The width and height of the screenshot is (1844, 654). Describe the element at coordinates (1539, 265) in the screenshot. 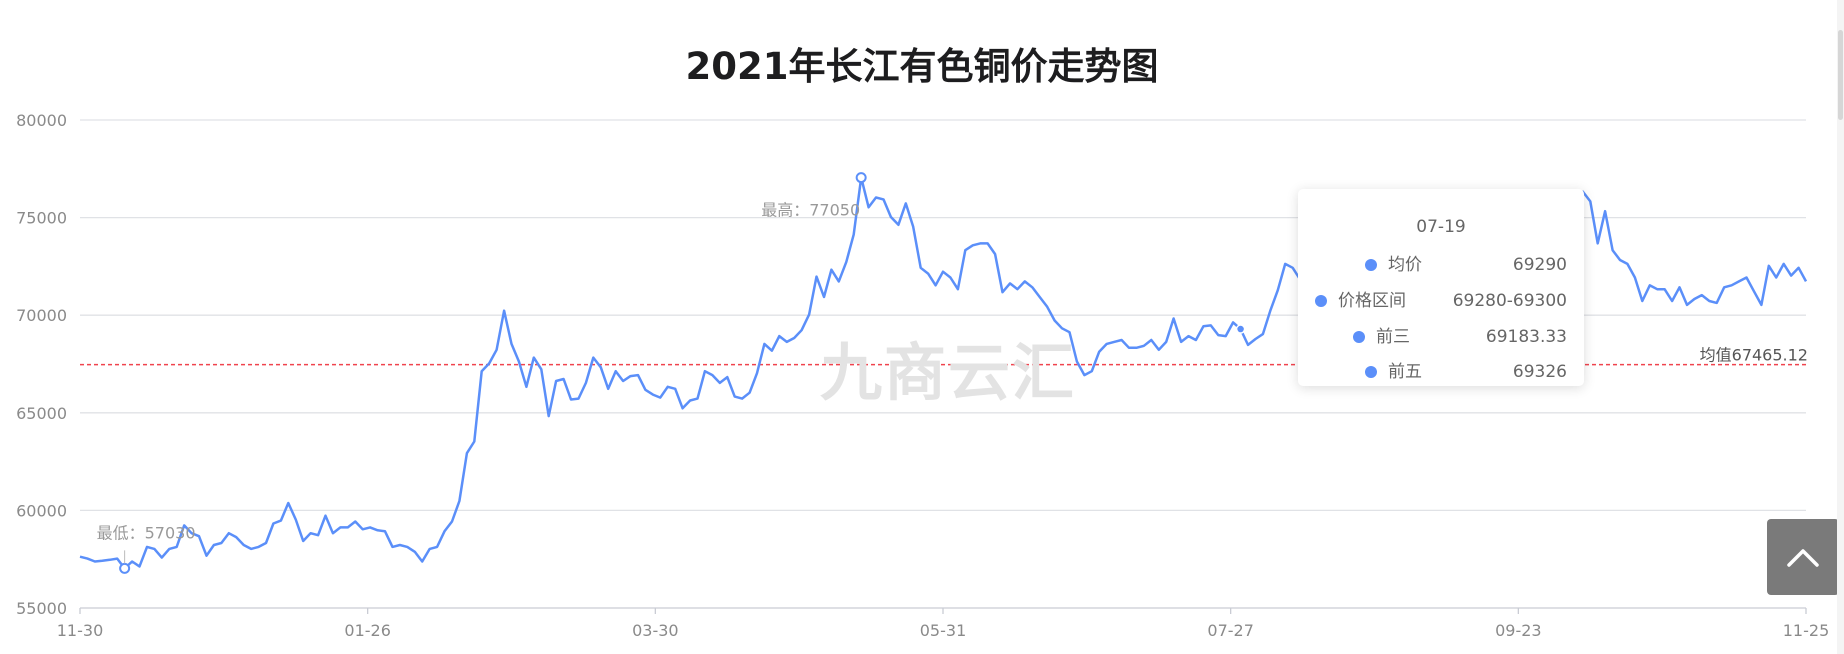

I see `tooltip-value: 69290` at that location.